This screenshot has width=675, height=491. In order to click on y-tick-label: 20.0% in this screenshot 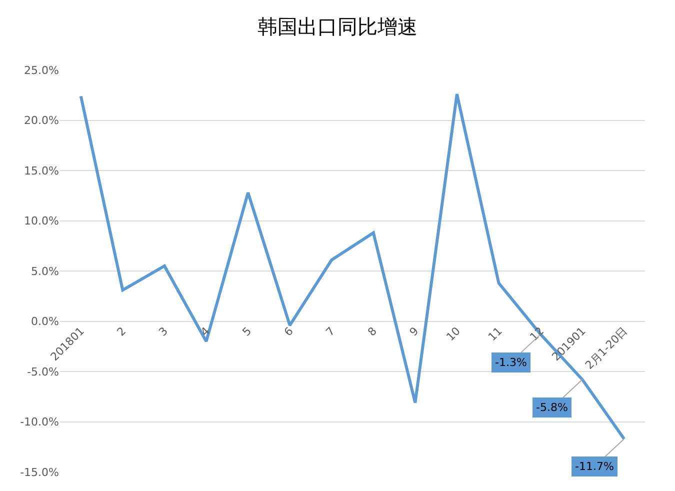, I will do `click(41, 121)`.